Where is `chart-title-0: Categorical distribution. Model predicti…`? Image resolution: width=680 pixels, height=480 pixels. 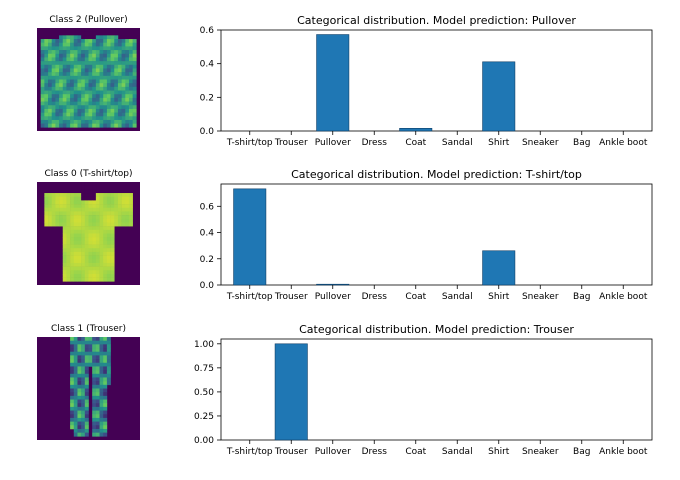 chart-title-0: Categorical distribution. Model predicti… is located at coordinates (436, 20).